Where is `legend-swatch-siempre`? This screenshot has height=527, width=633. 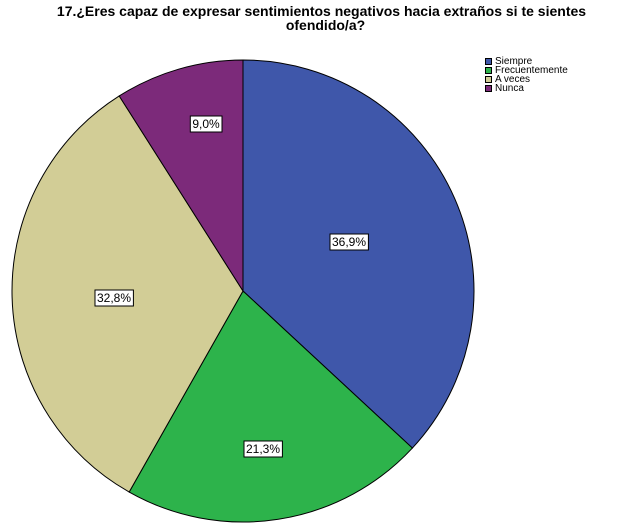 legend-swatch-siempre is located at coordinates (488, 61).